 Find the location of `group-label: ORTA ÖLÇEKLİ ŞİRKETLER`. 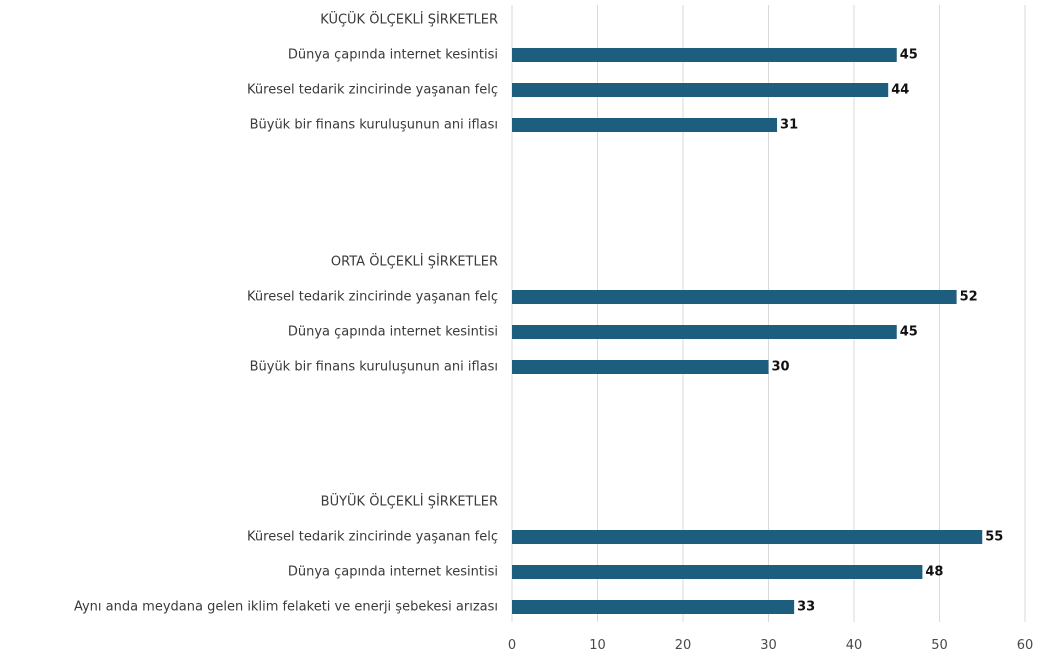

group-label: ORTA ÖLÇEKLİ ŞİRKETLER is located at coordinates (414, 261).